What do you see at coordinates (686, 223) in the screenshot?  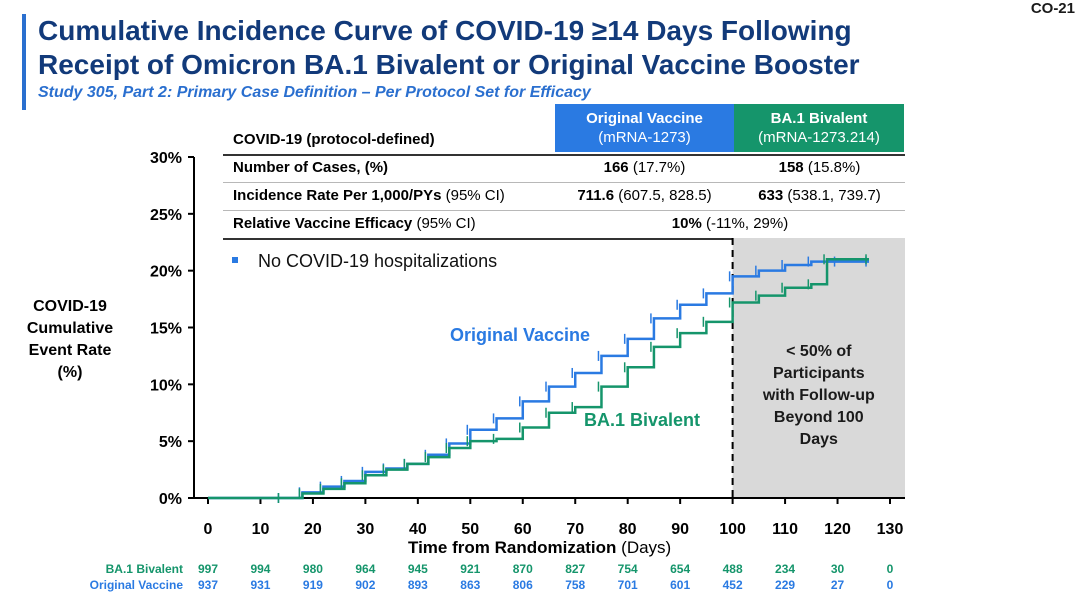 I see `row-efficacy-value-bold: 10%` at bounding box center [686, 223].